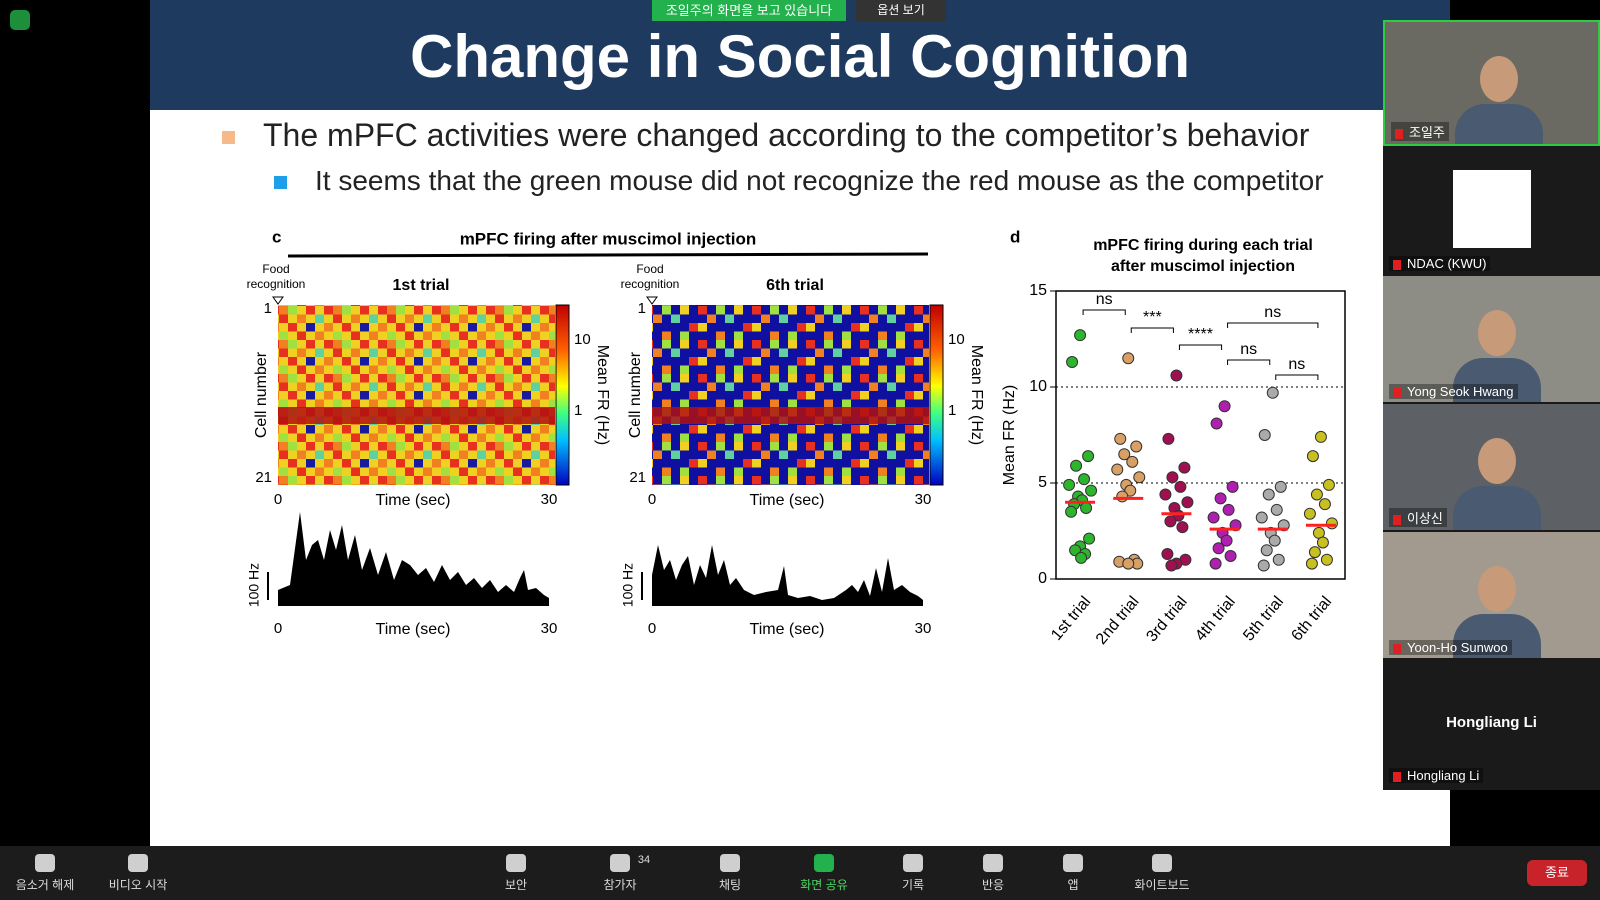 The width and height of the screenshot is (1600, 900). Describe the element at coordinates (635, 394) in the screenshot. I see `y-label: Cell number` at that location.